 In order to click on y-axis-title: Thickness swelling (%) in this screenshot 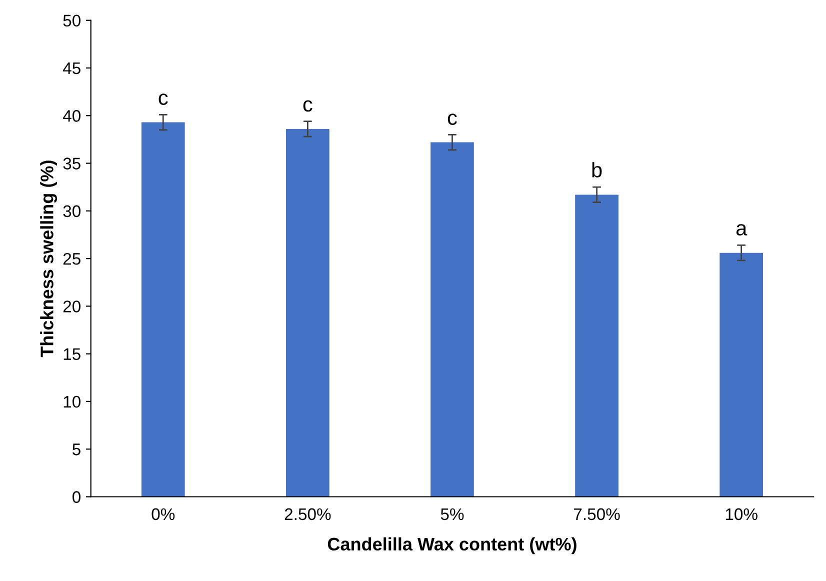, I will do `click(49, 259)`.